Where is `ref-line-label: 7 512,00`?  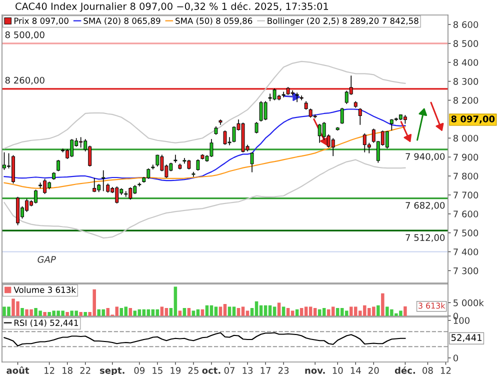 ref-line-label: 7 512,00 is located at coordinates (425, 238).